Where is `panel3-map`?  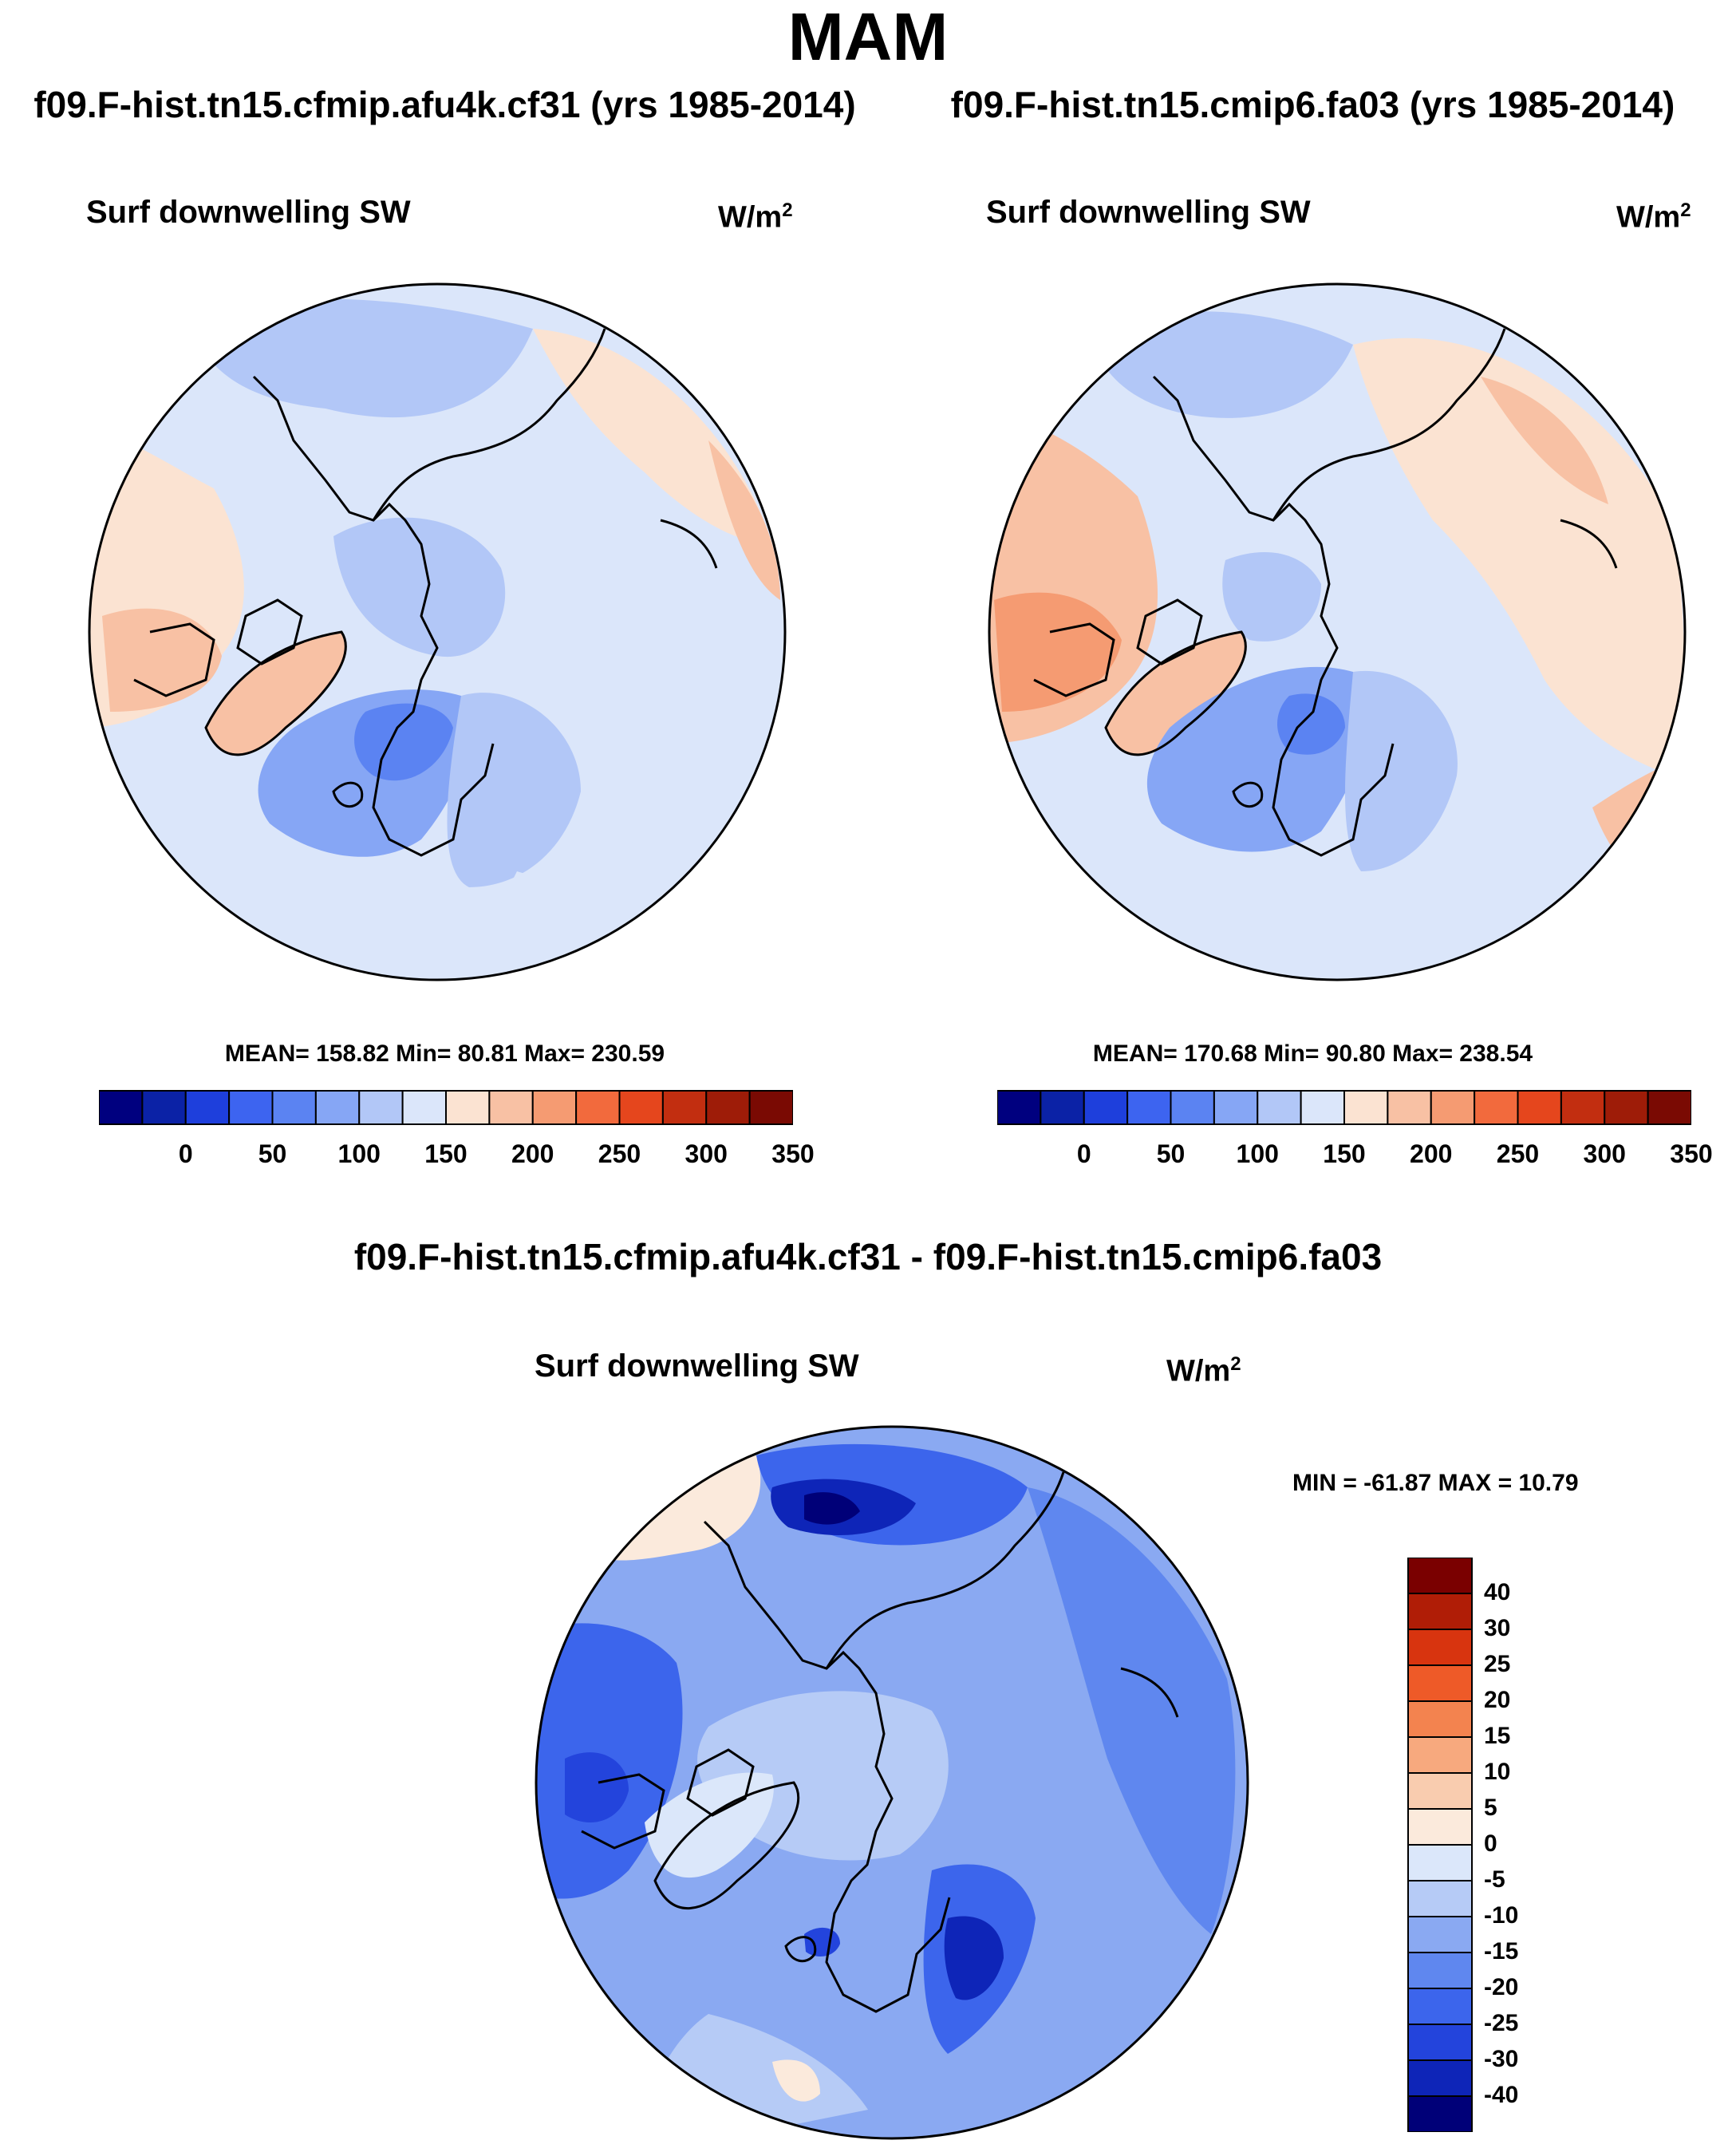 panel3-map is located at coordinates (892, 1783).